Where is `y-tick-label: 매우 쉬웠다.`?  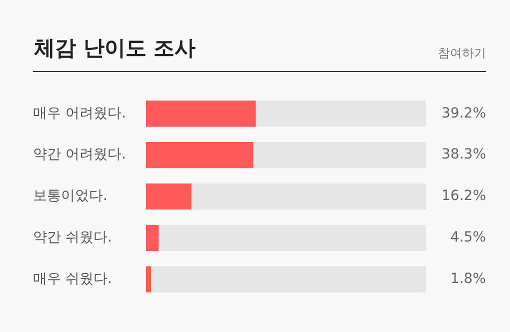 y-tick-label: 매우 쉬웠다. is located at coordinates (72, 278).